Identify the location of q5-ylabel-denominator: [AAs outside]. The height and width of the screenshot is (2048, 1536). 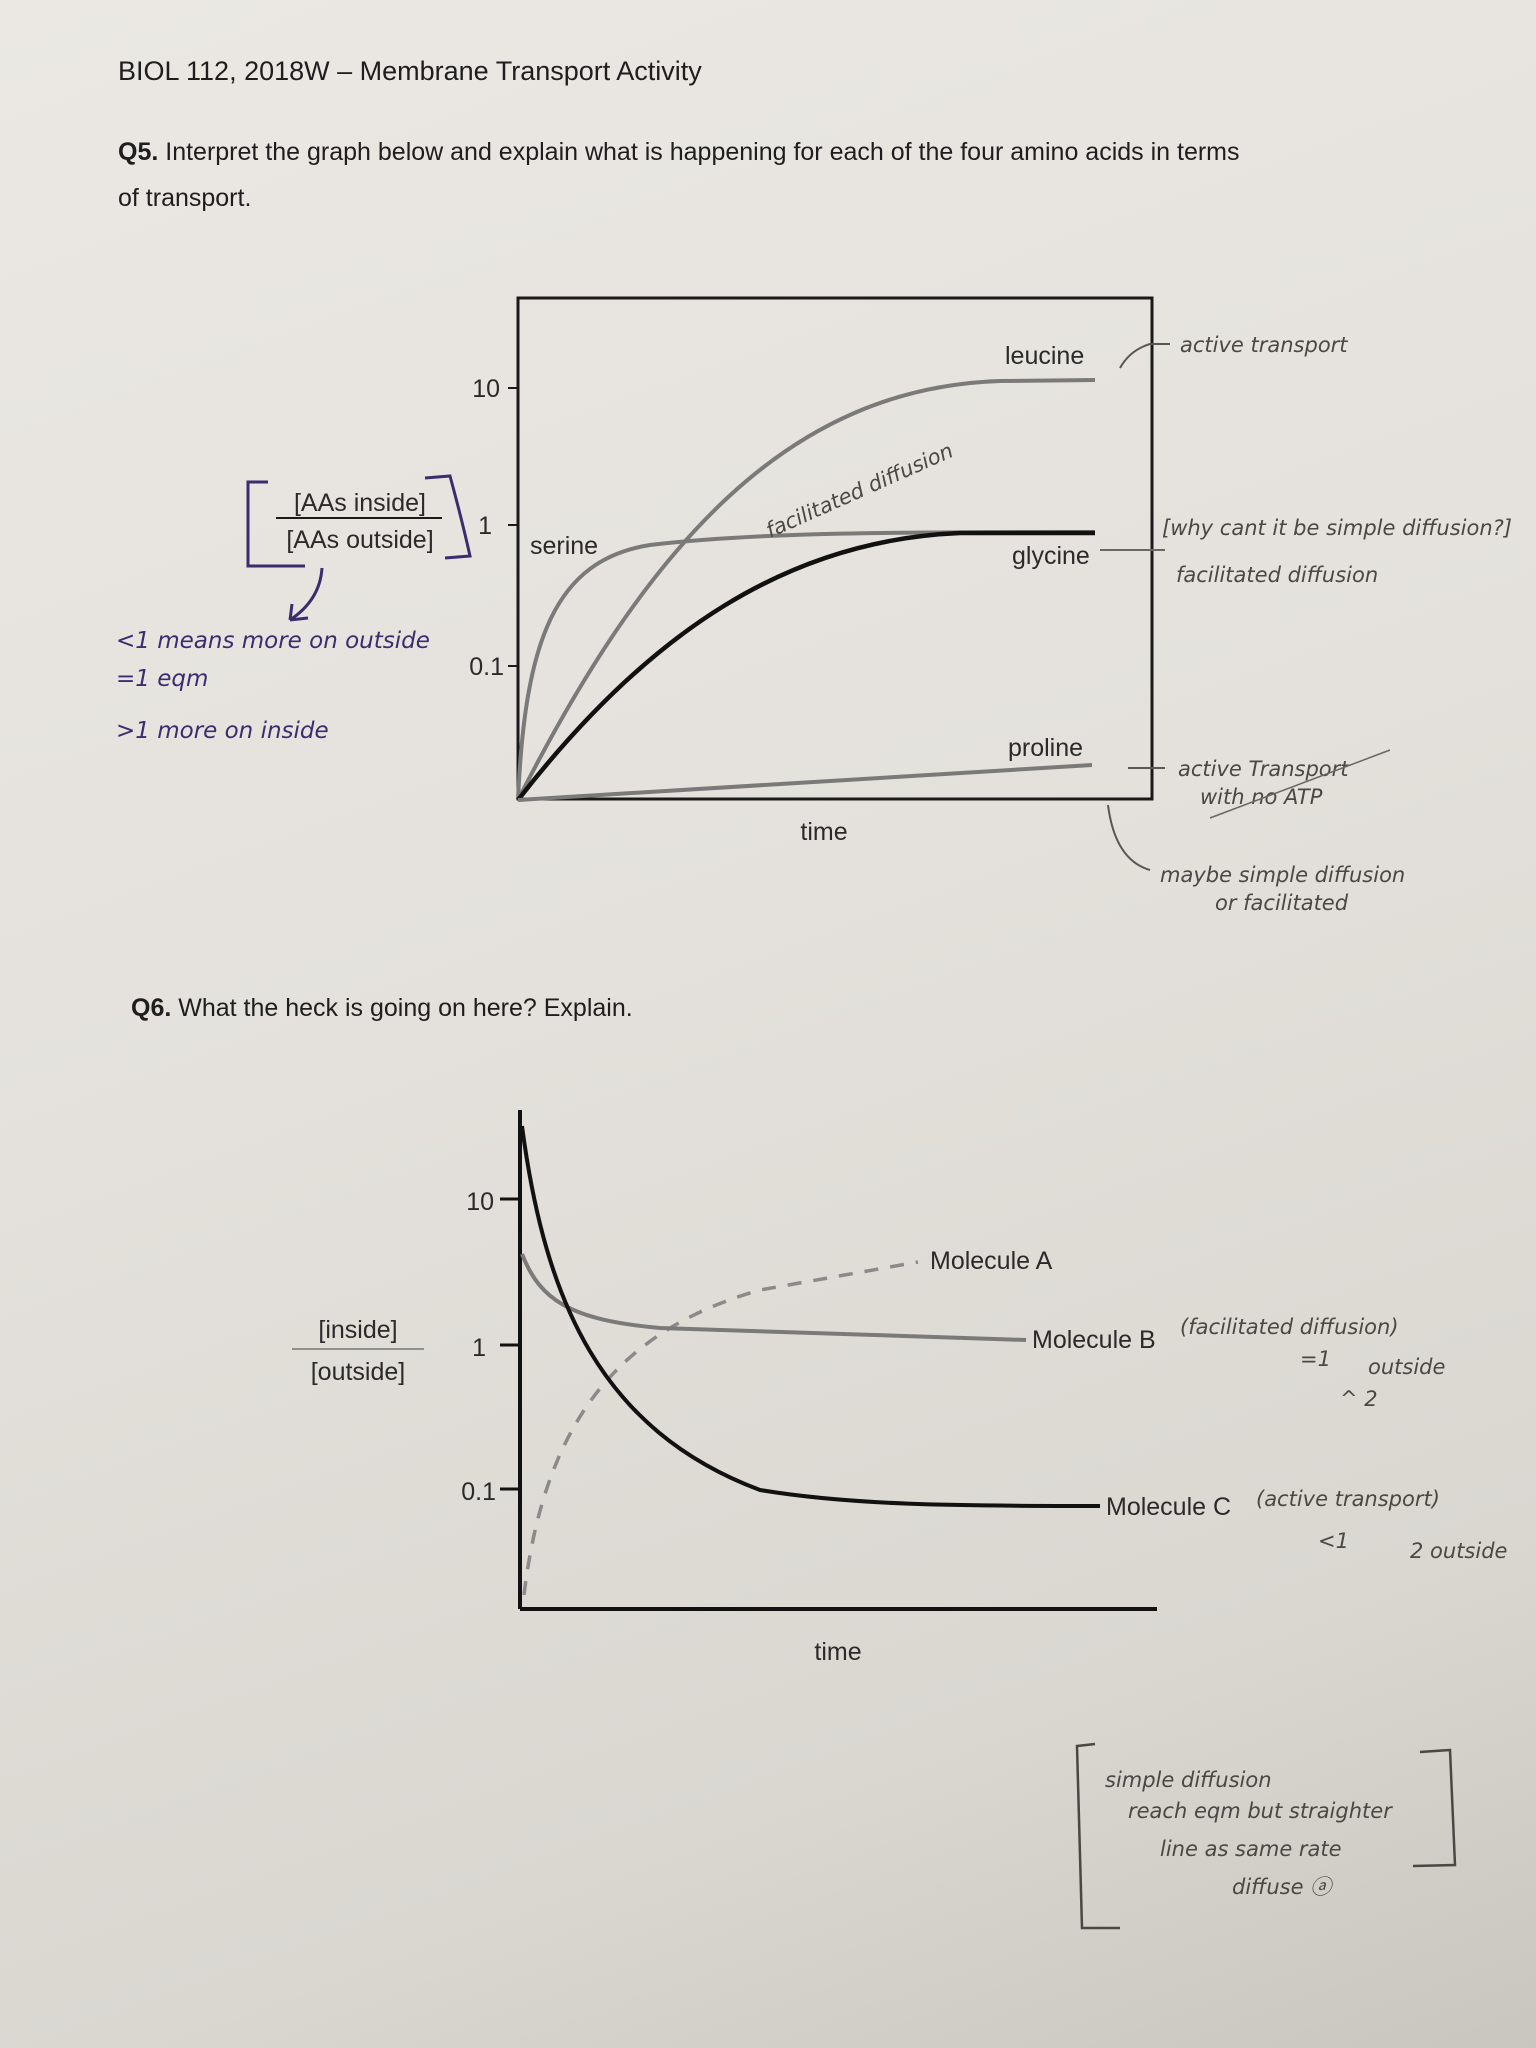
(359, 540).